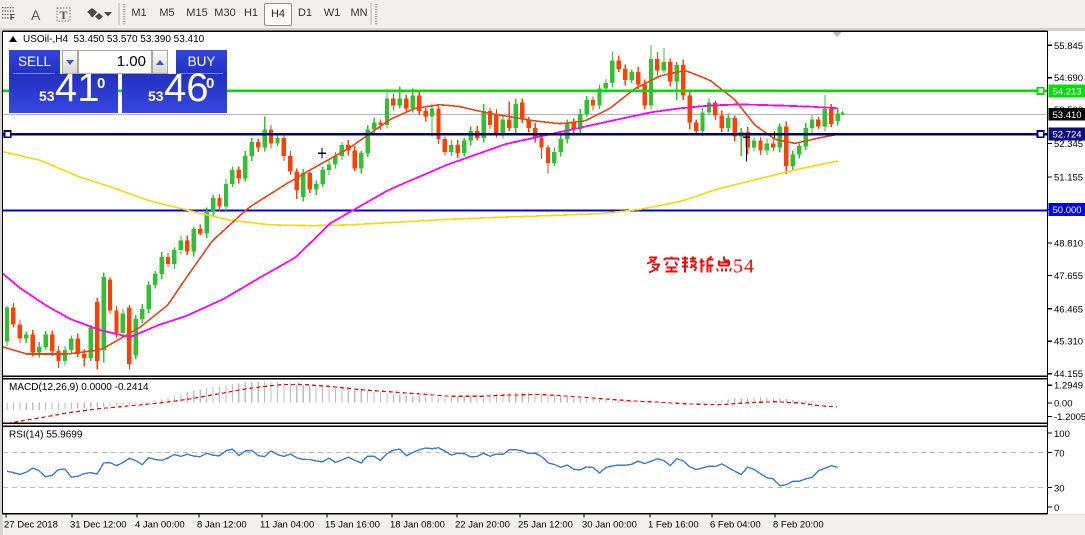 The height and width of the screenshot is (535, 1085). What do you see at coordinates (31, 525) in the screenshot?
I see `svg-text: 27 Dec 2018` at bounding box center [31, 525].